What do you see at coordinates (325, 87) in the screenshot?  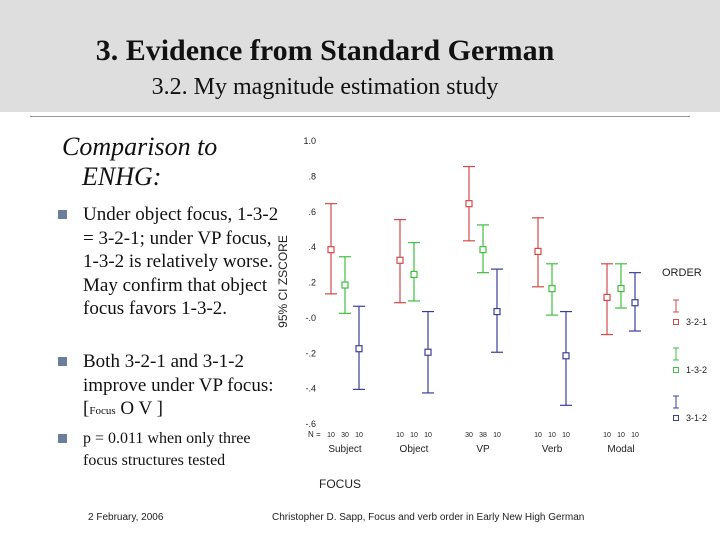 I see `slide-subtitle: 3.2. My magnitude estimation study` at bounding box center [325, 87].